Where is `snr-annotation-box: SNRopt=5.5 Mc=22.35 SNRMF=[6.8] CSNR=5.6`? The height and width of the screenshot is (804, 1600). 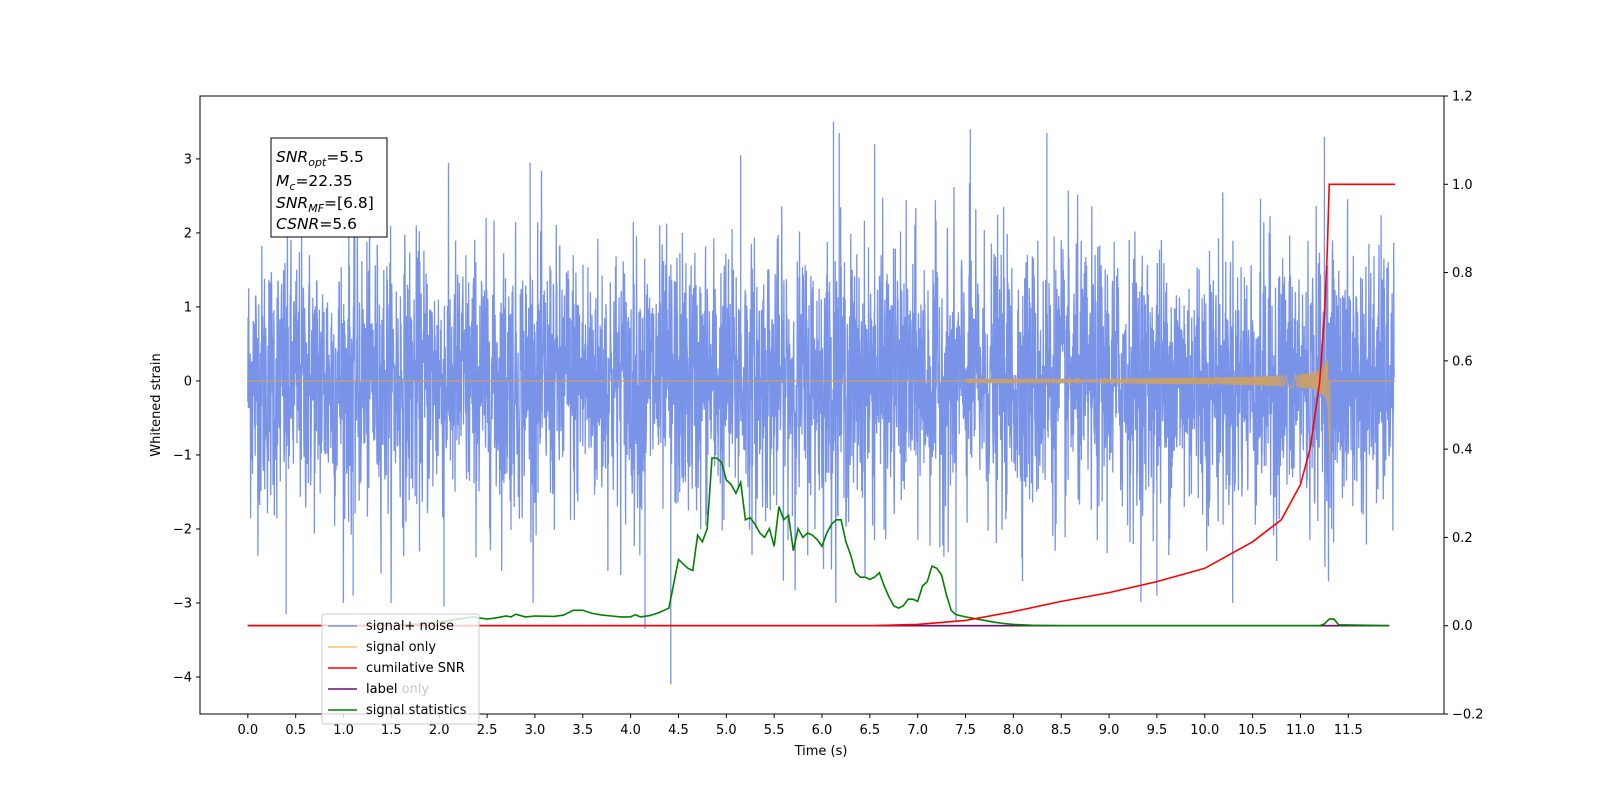 snr-annotation-box: SNRopt=5.5 Mc=22.35 SNRMF=[6.8] CSNR=5.6 is located at coordinates (329, 187).